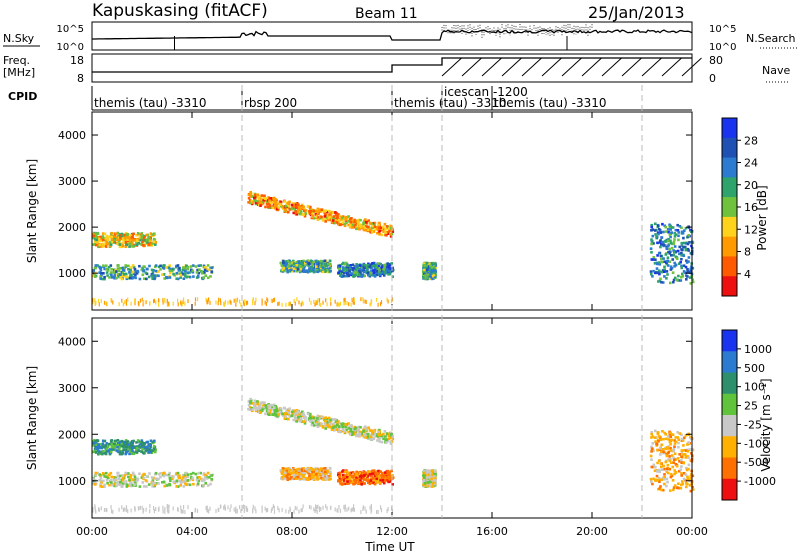 The height and width of the screenshot is (554, 800). What do you see at coordinates (72, 181) in the screenshot?
I see `power-y-tick-label: 3000` at bounding box center [72, 181].